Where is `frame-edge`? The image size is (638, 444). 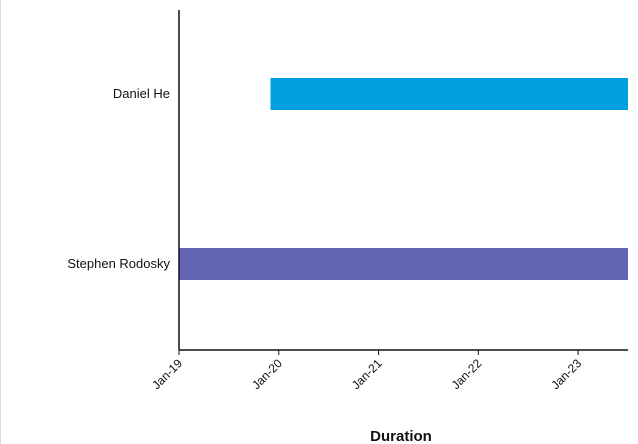 frame-edge is located at coordinates (0, 222).